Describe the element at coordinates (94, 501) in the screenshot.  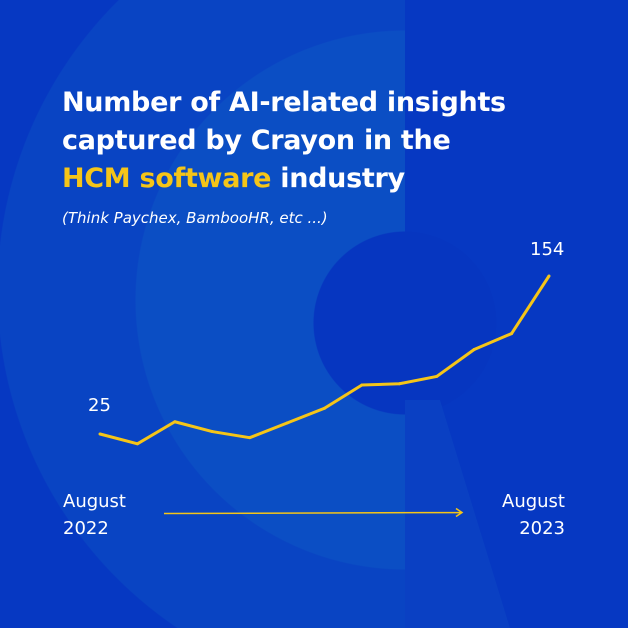
I see `x-start-month: August` at that location.